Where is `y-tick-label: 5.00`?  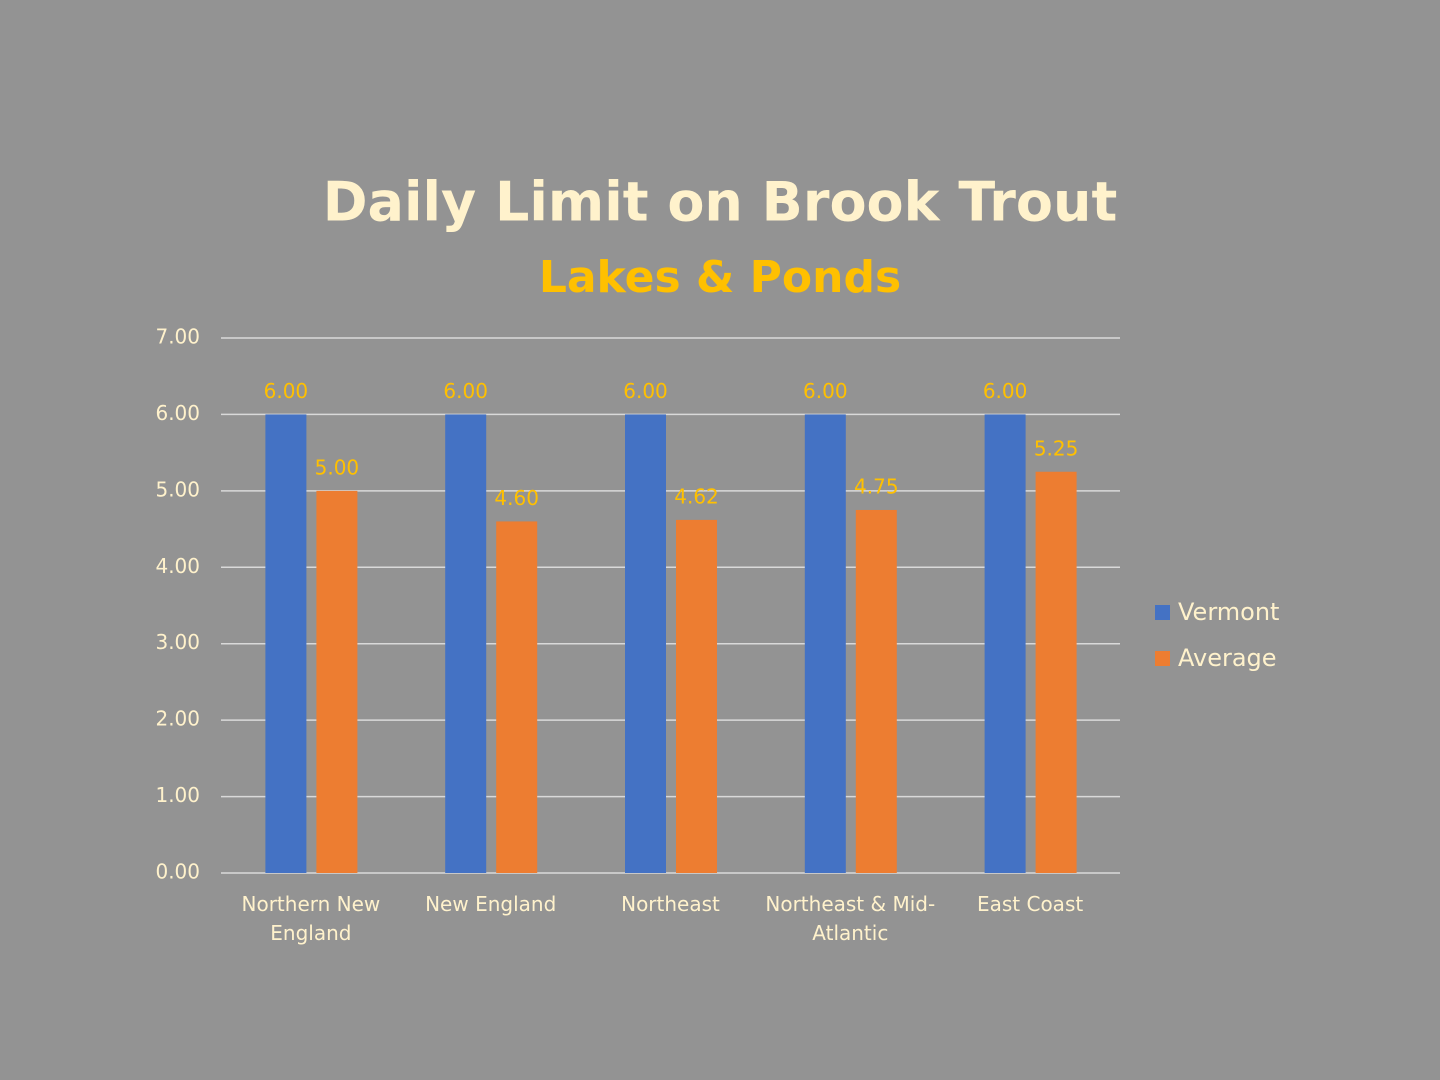 y-tick-label: 5.00 is located at coordinates (177, 489).